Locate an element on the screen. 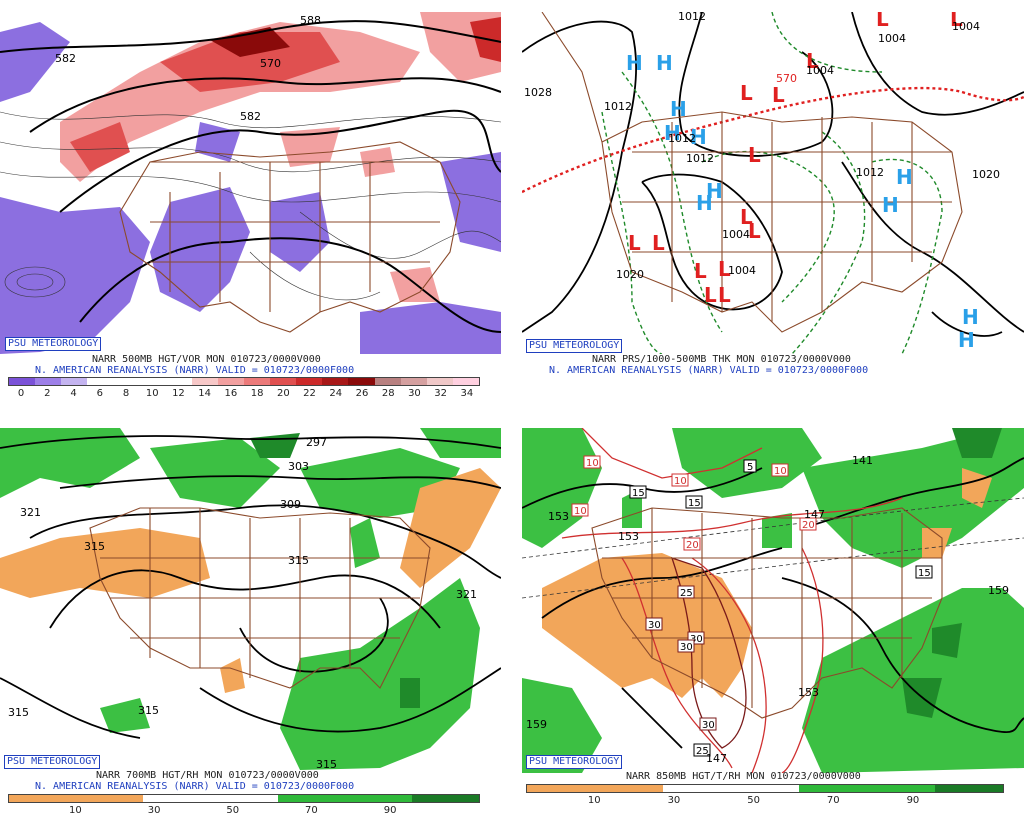 Image resolution: width=1024 pixels, height=819 pixels. rh-scale: 10 30 50 70 90 is located at coordinates (244, 812).